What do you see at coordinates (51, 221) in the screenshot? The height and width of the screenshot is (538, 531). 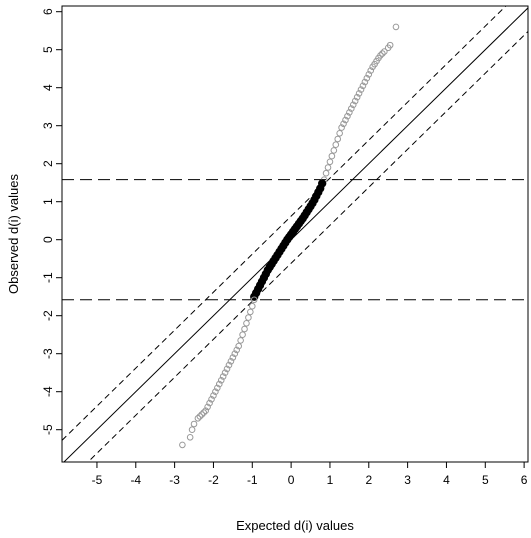 I see `y-axis: -5 -4 -3 -2 -1 0 1 2 3 4 5 6` at bounding box center [51, 221].